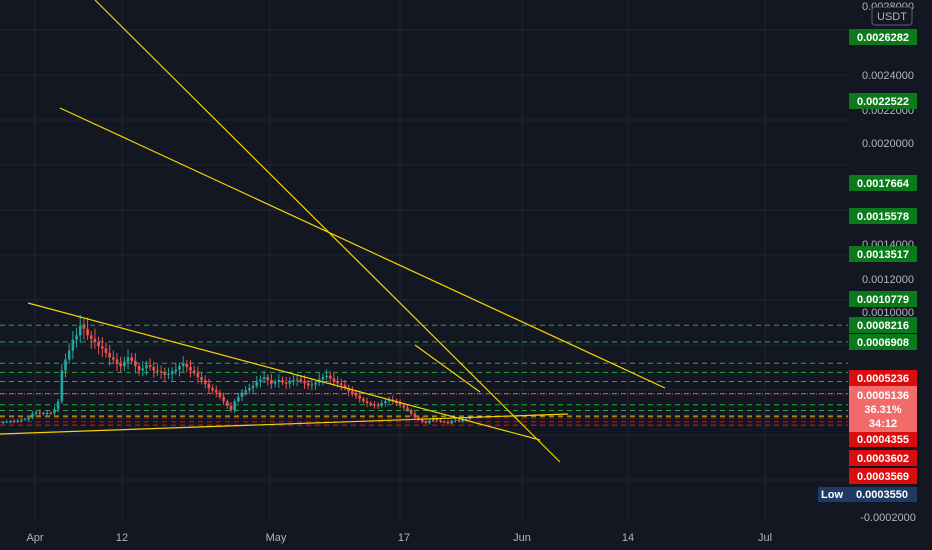  What do you see at coordinates (888, 76) in the screenshot?
I see `y-tick-label: 0.0024000` at bounding box center [888, 76].